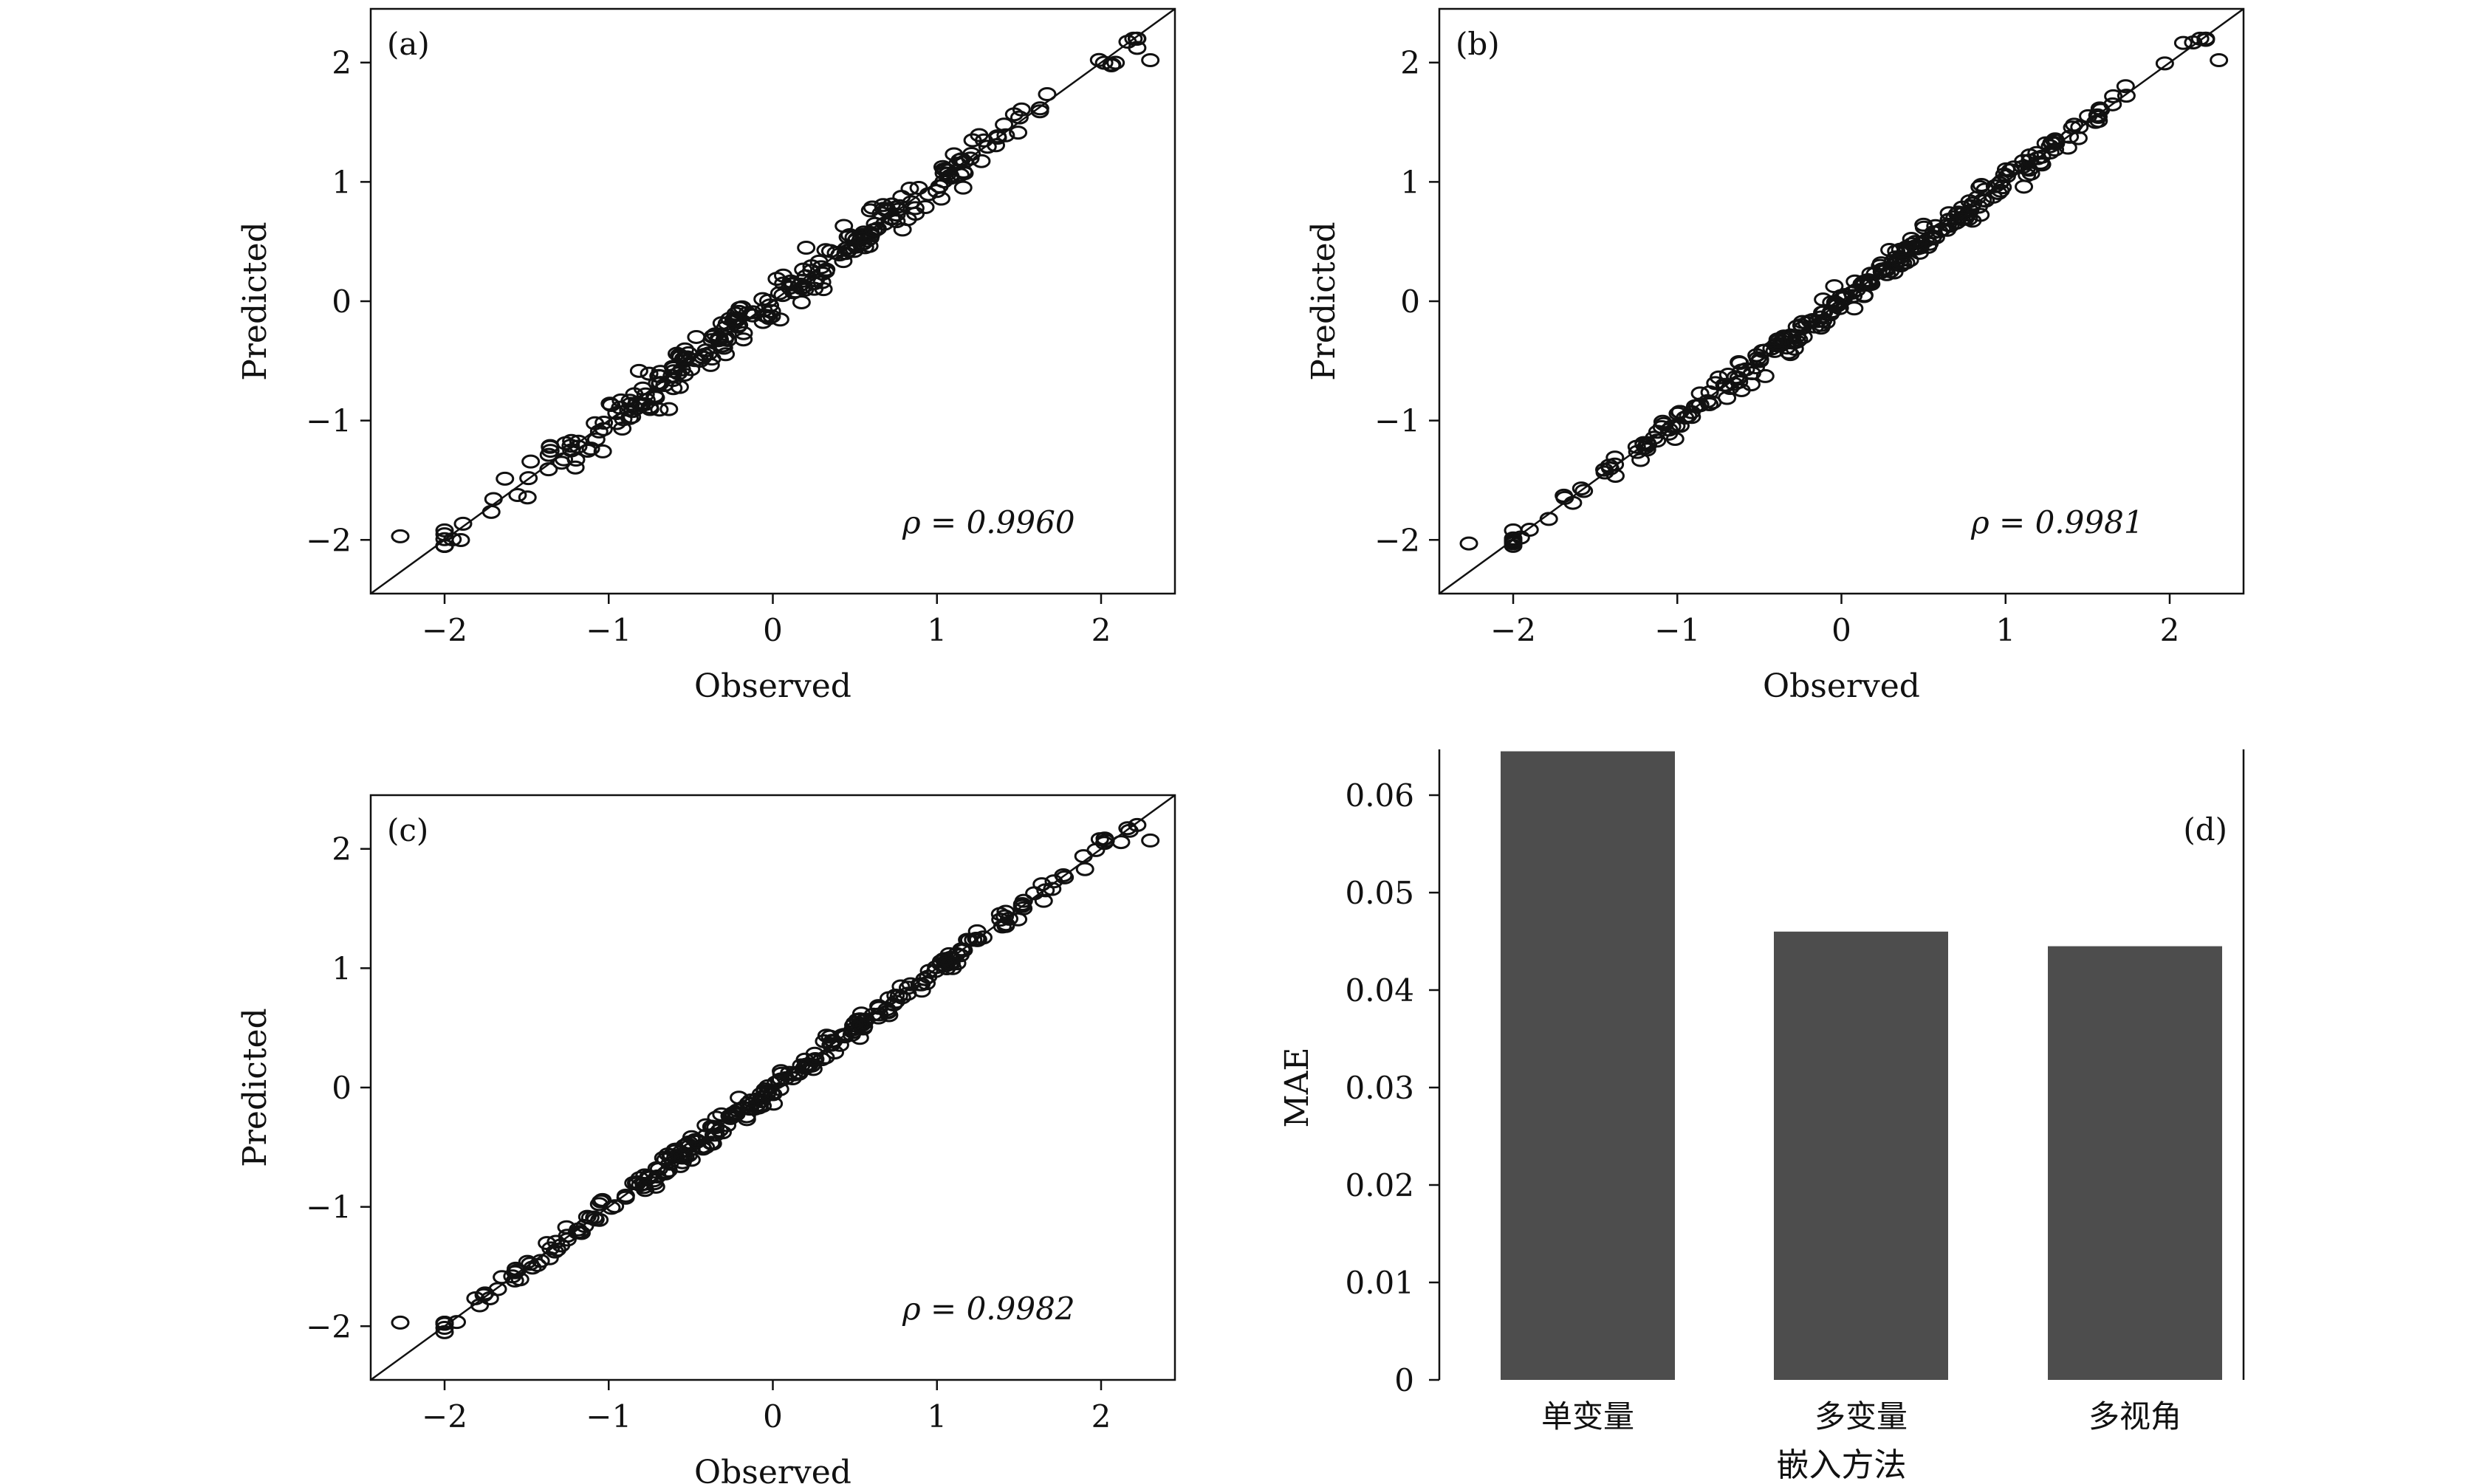  I want to click on y-axis-title: Predicted, so click(255, 1087).